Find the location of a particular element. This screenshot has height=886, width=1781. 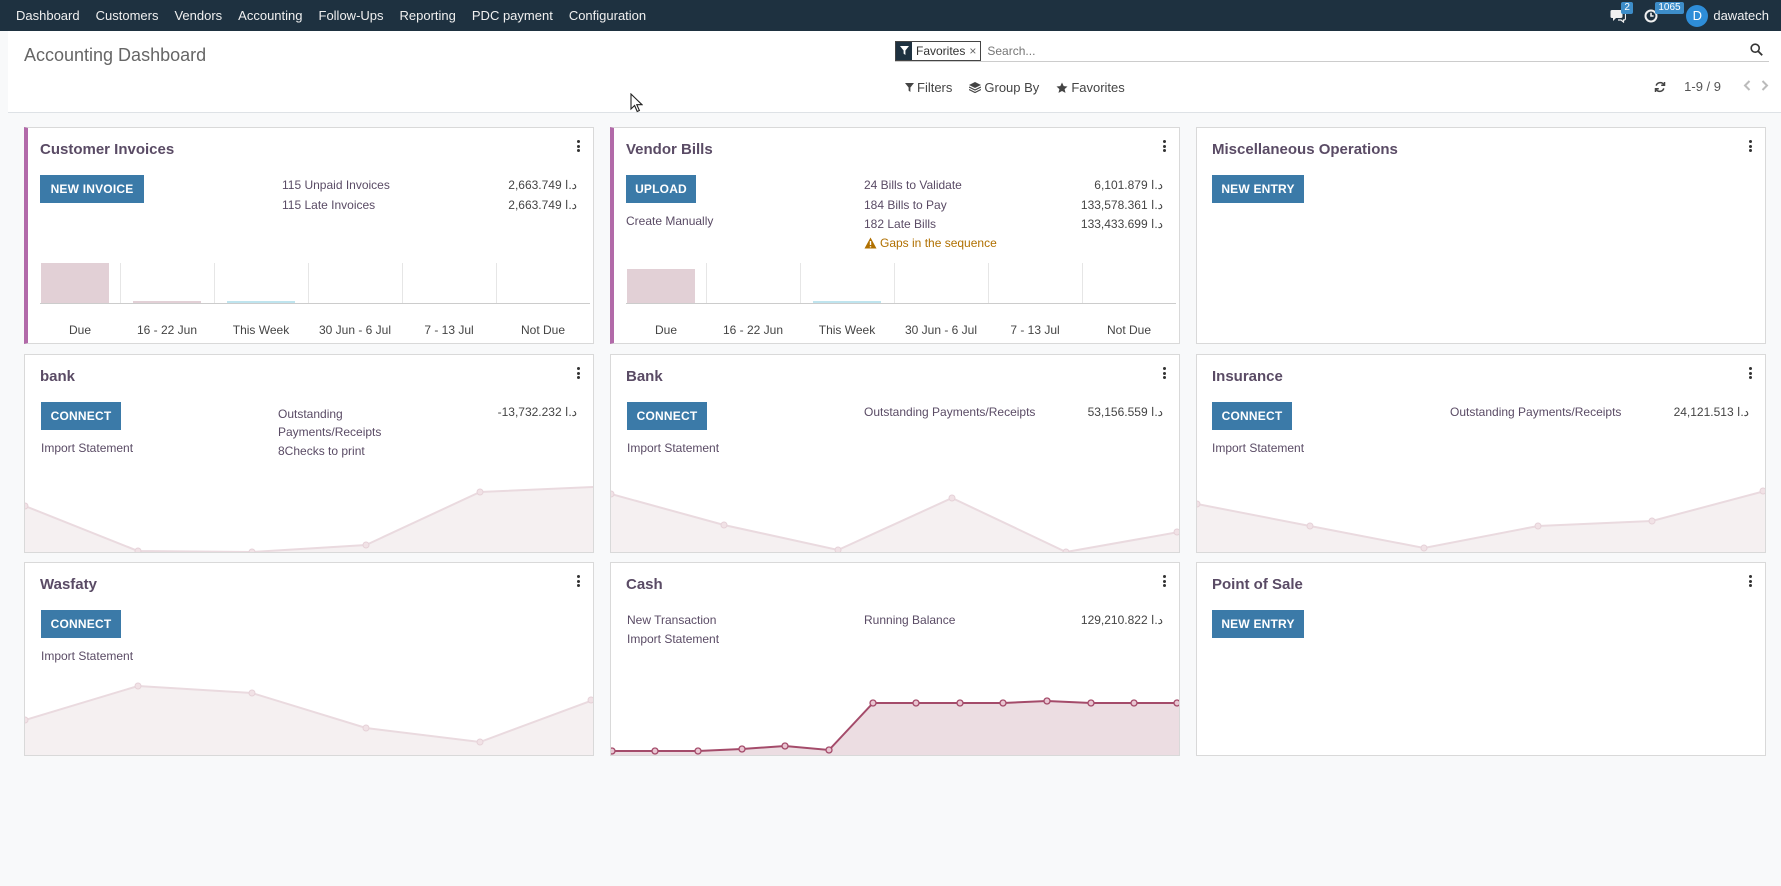

menu-reporting: Reporting is located at coordinates (427, 15).